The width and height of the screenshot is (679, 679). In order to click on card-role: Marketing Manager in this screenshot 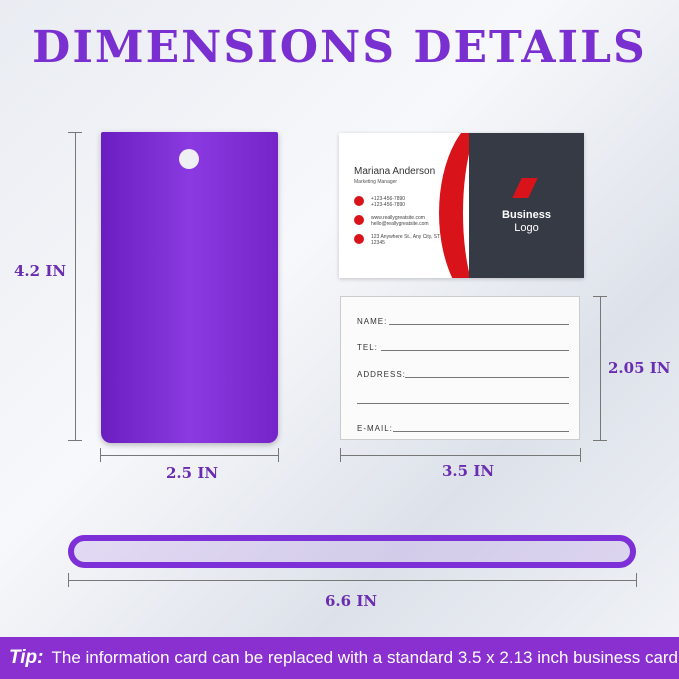, I will do `click(376, 182)`.